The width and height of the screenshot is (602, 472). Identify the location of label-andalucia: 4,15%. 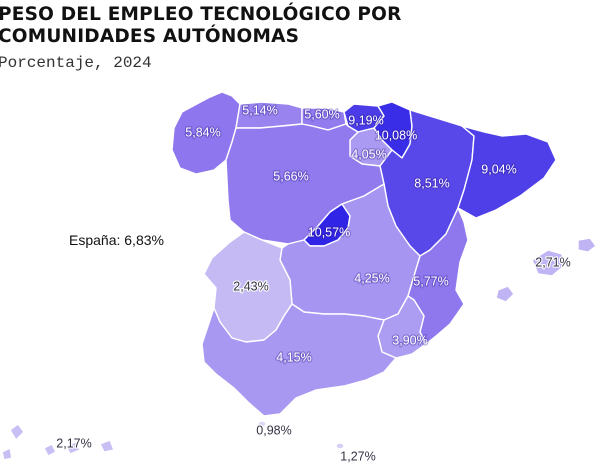
(293, 357).